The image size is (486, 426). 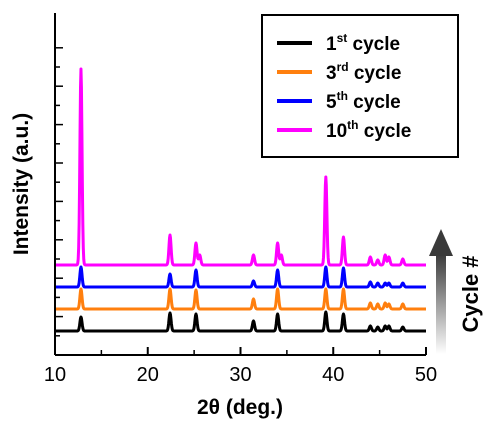 I want to click on cycle-arrow, so click(x=441, y=291).